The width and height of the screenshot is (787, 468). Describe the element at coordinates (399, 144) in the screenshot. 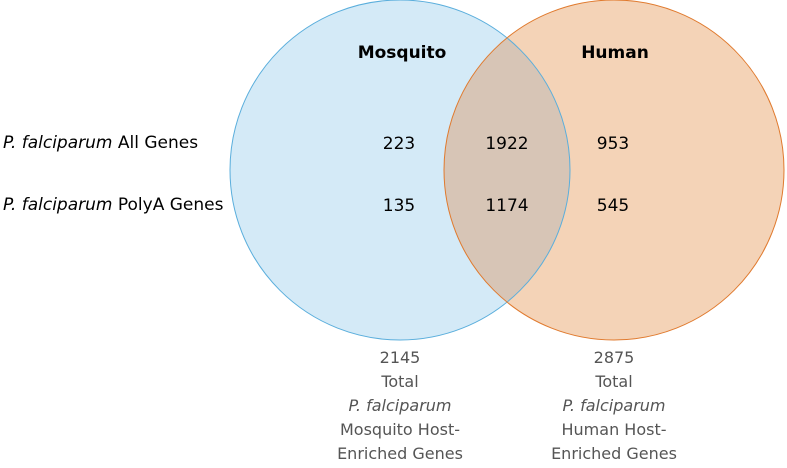

I see `mosquito-only-all-count: 223` at that location.